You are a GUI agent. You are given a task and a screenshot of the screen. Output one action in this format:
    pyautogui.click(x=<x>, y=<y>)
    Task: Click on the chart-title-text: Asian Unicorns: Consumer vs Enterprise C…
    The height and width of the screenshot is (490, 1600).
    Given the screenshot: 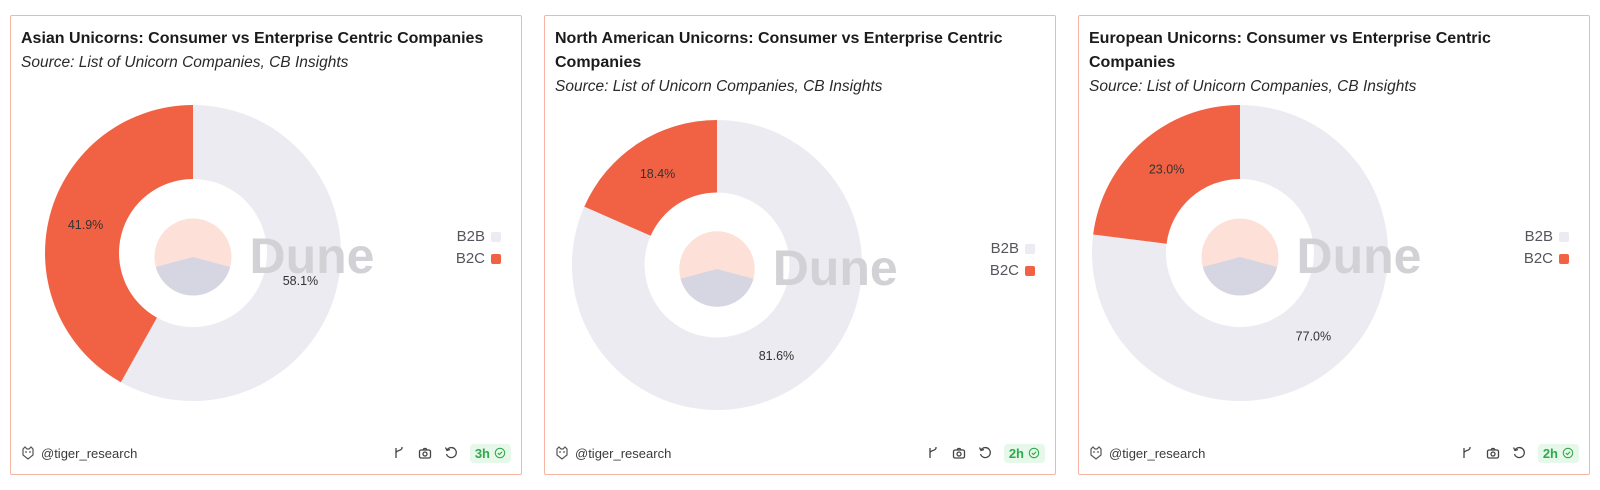 What is the action you would take?
    pyautogui.click(x=252, y=38)
    